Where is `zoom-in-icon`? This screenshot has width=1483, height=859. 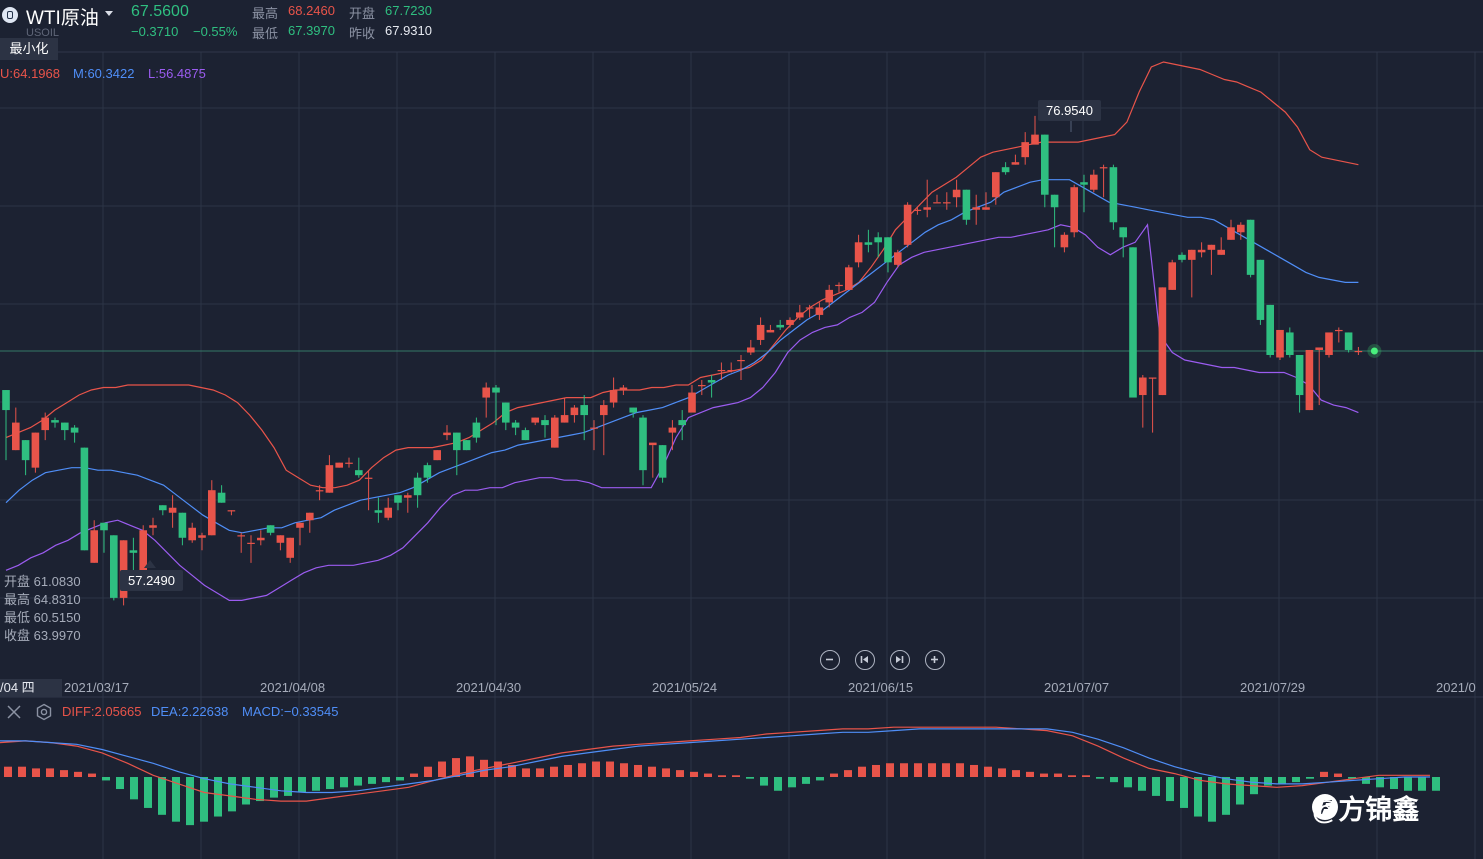 zoom-in-icon is located at coordinates (935, 660).